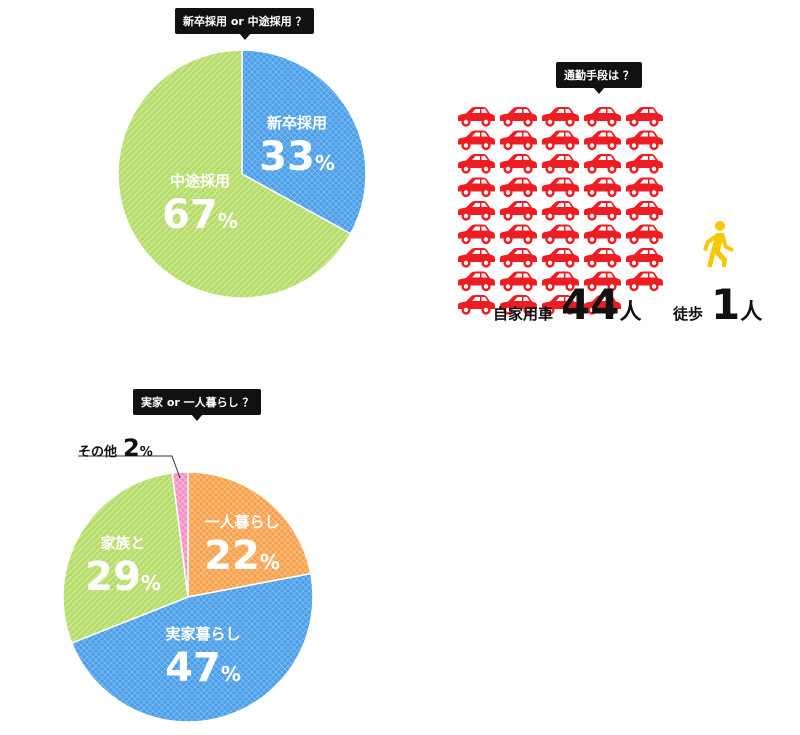 Image resolution: width=800 pixels, height=735 pixels. Describe the element at coordinates (523, 314) in the screenshot. I see `car-label: 自家用車` at that location.